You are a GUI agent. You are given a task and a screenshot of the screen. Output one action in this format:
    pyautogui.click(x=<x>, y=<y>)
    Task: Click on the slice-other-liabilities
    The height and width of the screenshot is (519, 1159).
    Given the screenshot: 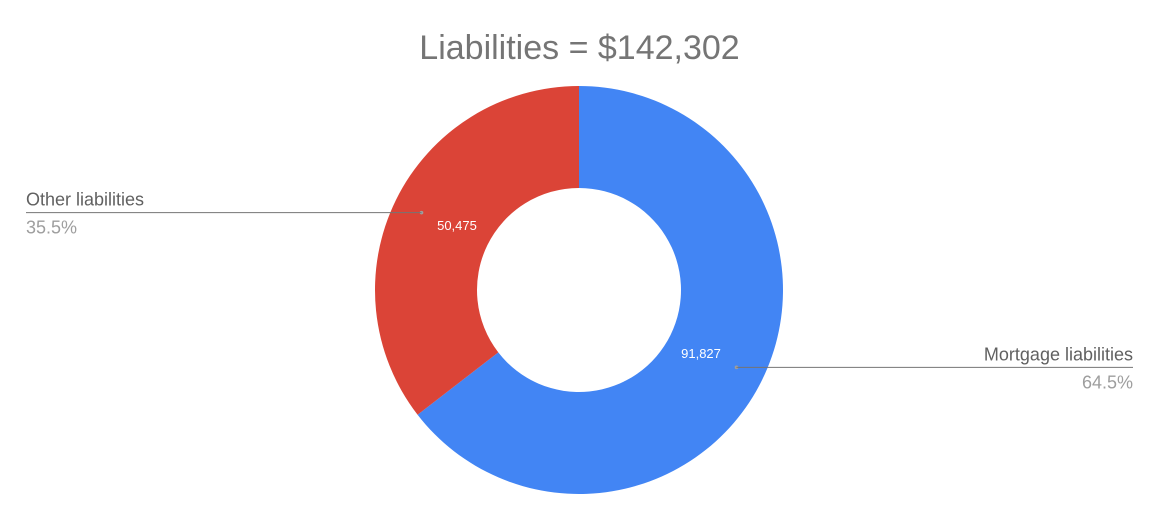 What is the action you would take?
    pyautogui.click(x=477, y=250)
    